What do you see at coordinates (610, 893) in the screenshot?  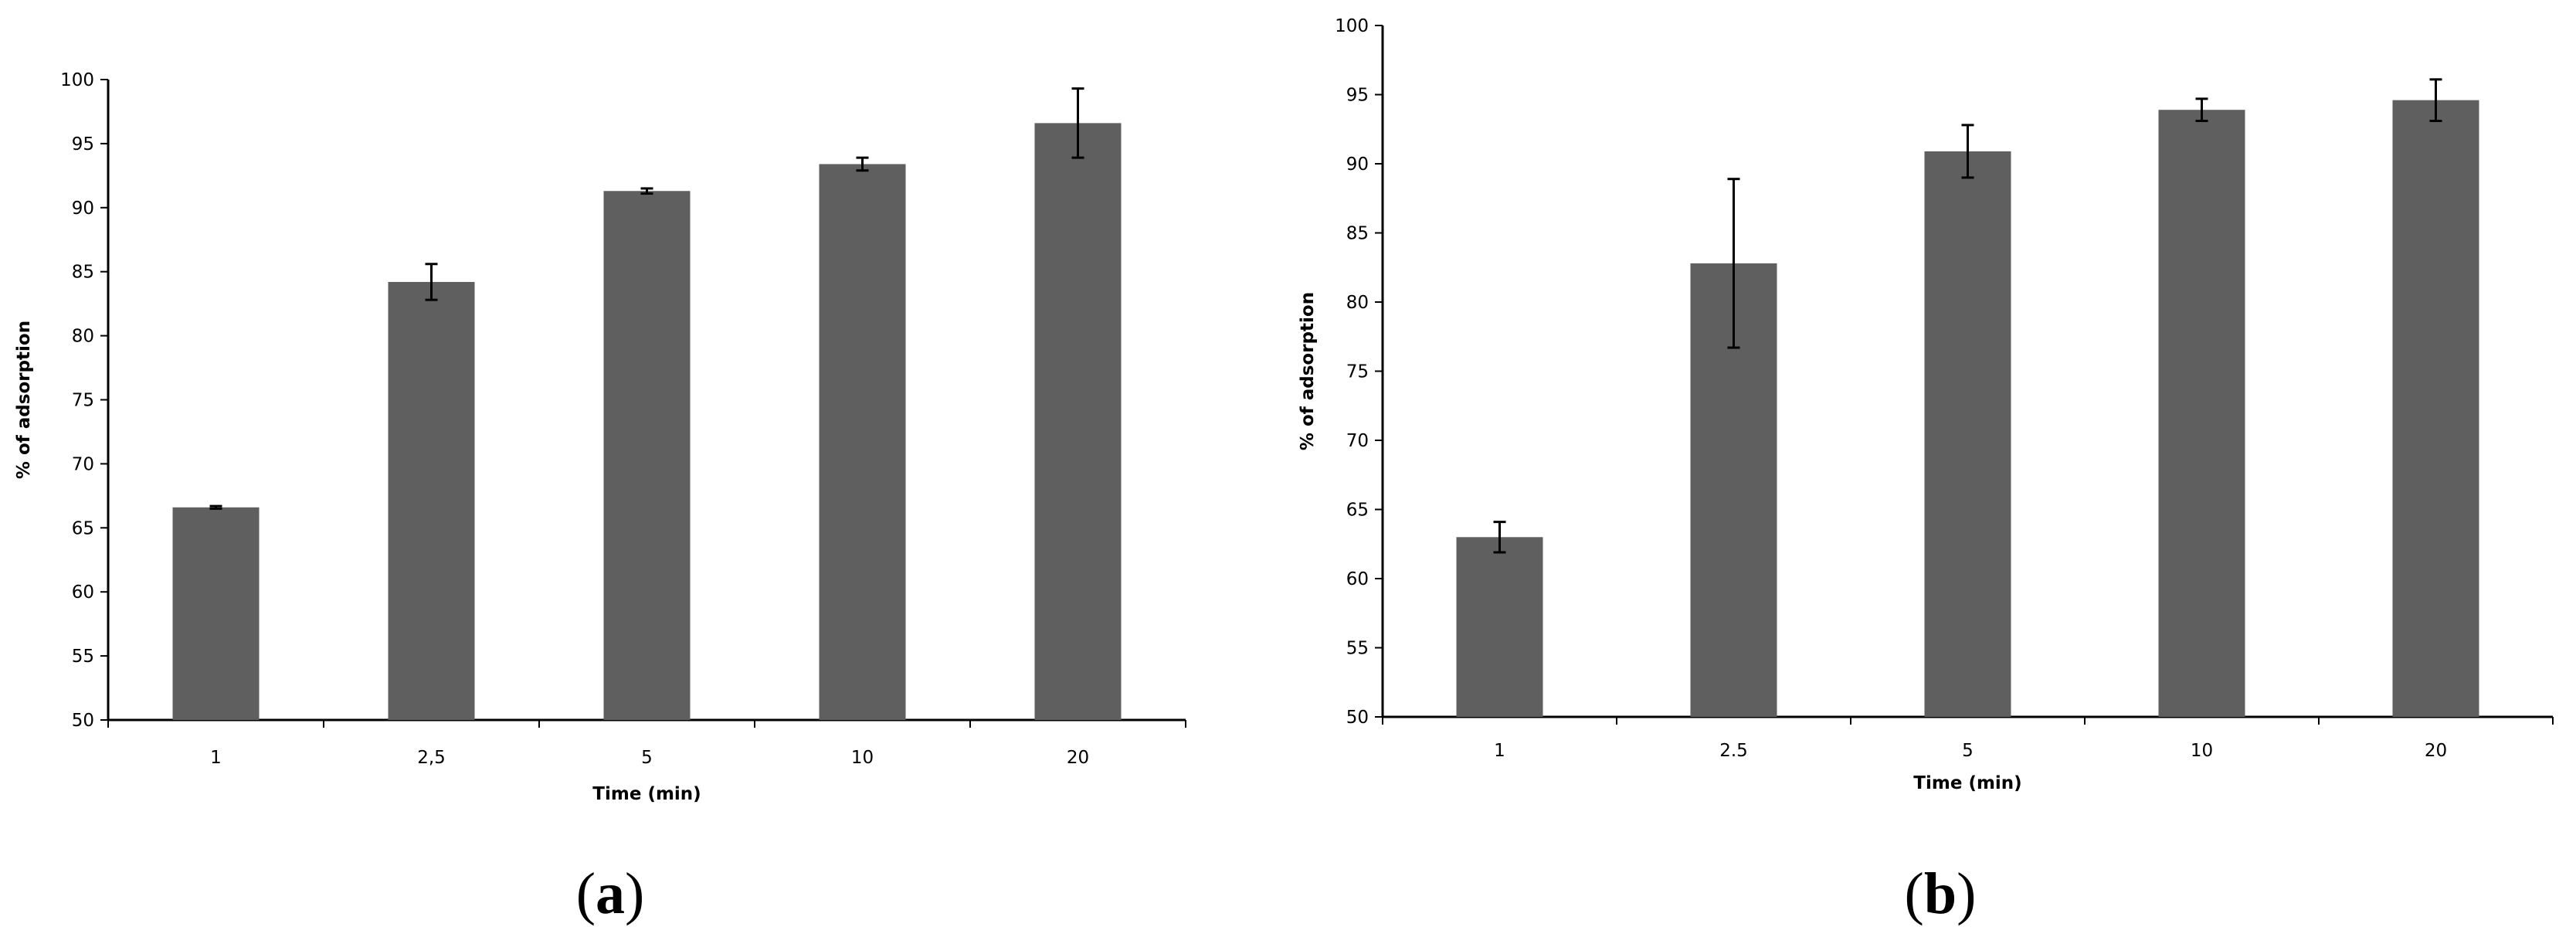 I see `panel-label-a: (a)` at bounding box center [610, 893].